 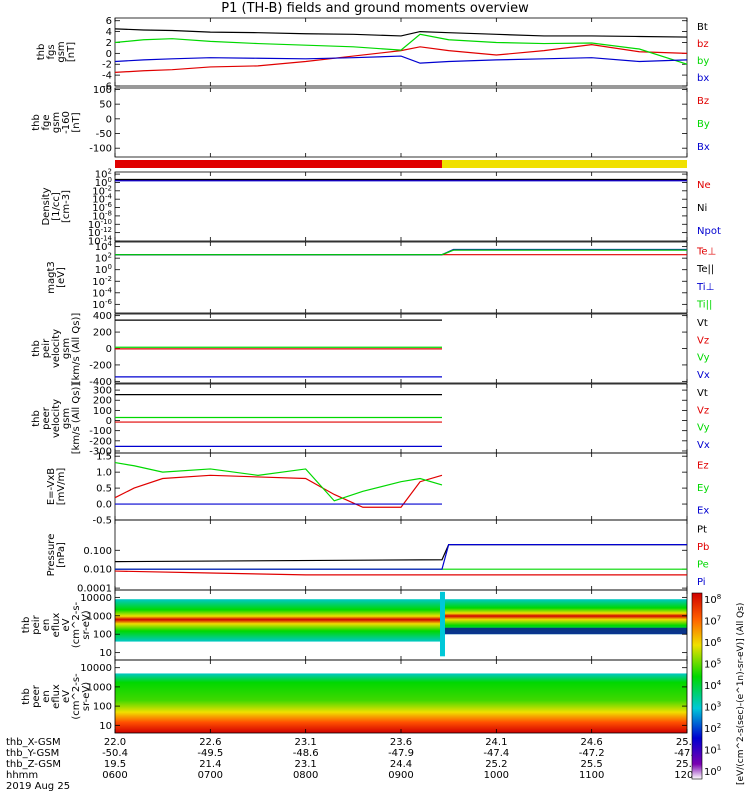 I want to click on series-Pb, so click(x=400, y=573).